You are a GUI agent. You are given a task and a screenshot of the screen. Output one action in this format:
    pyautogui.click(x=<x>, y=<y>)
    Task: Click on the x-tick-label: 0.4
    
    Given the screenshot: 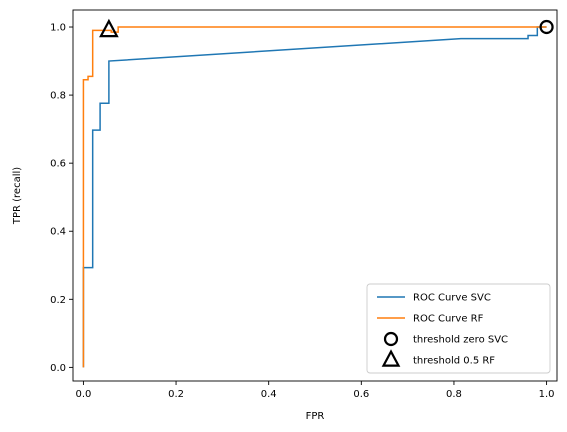 What is the action you would take?
    pyautogui.click(x=269, y=394)
    